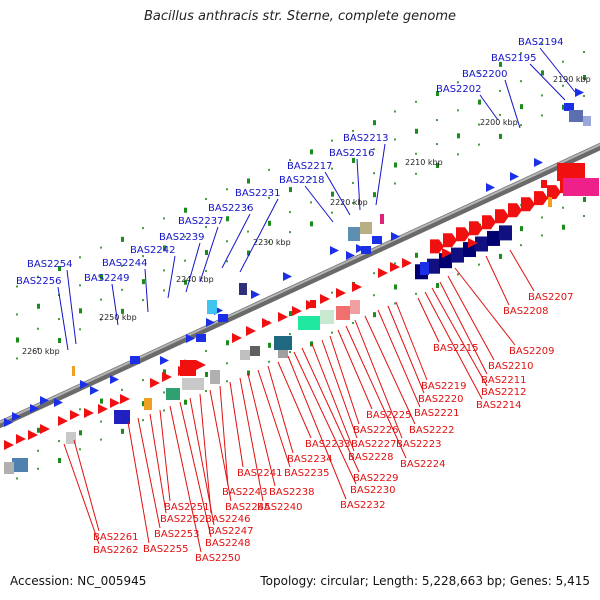 The height and width of the screenshot is (600, 600). I want to click on lower-gene-label: BAS2212, so click(504, 392).